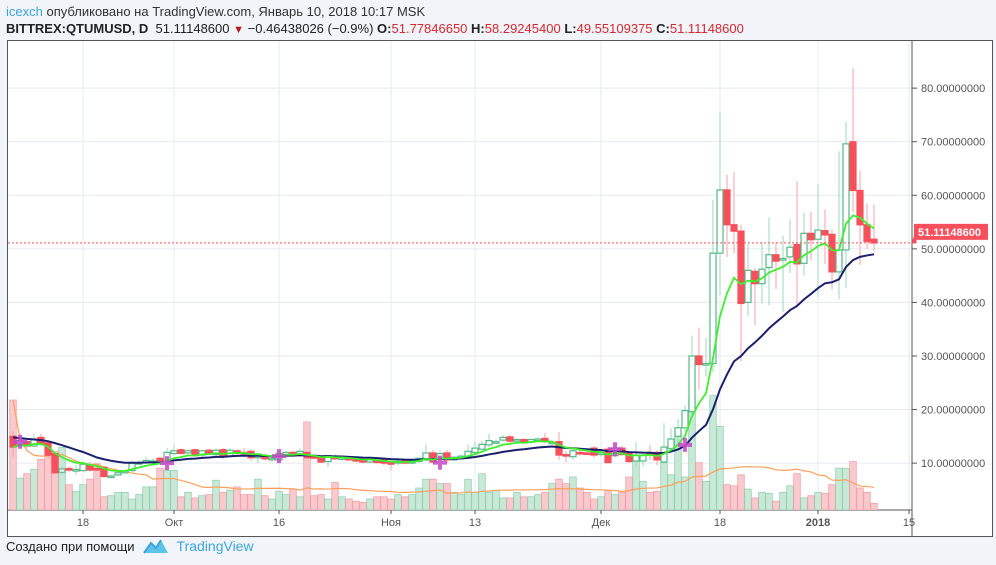 The image size is (996, 565). Describe the element at coordinates (475, 523) in the screenshot. I see `x-tick-label: 13` at that location.